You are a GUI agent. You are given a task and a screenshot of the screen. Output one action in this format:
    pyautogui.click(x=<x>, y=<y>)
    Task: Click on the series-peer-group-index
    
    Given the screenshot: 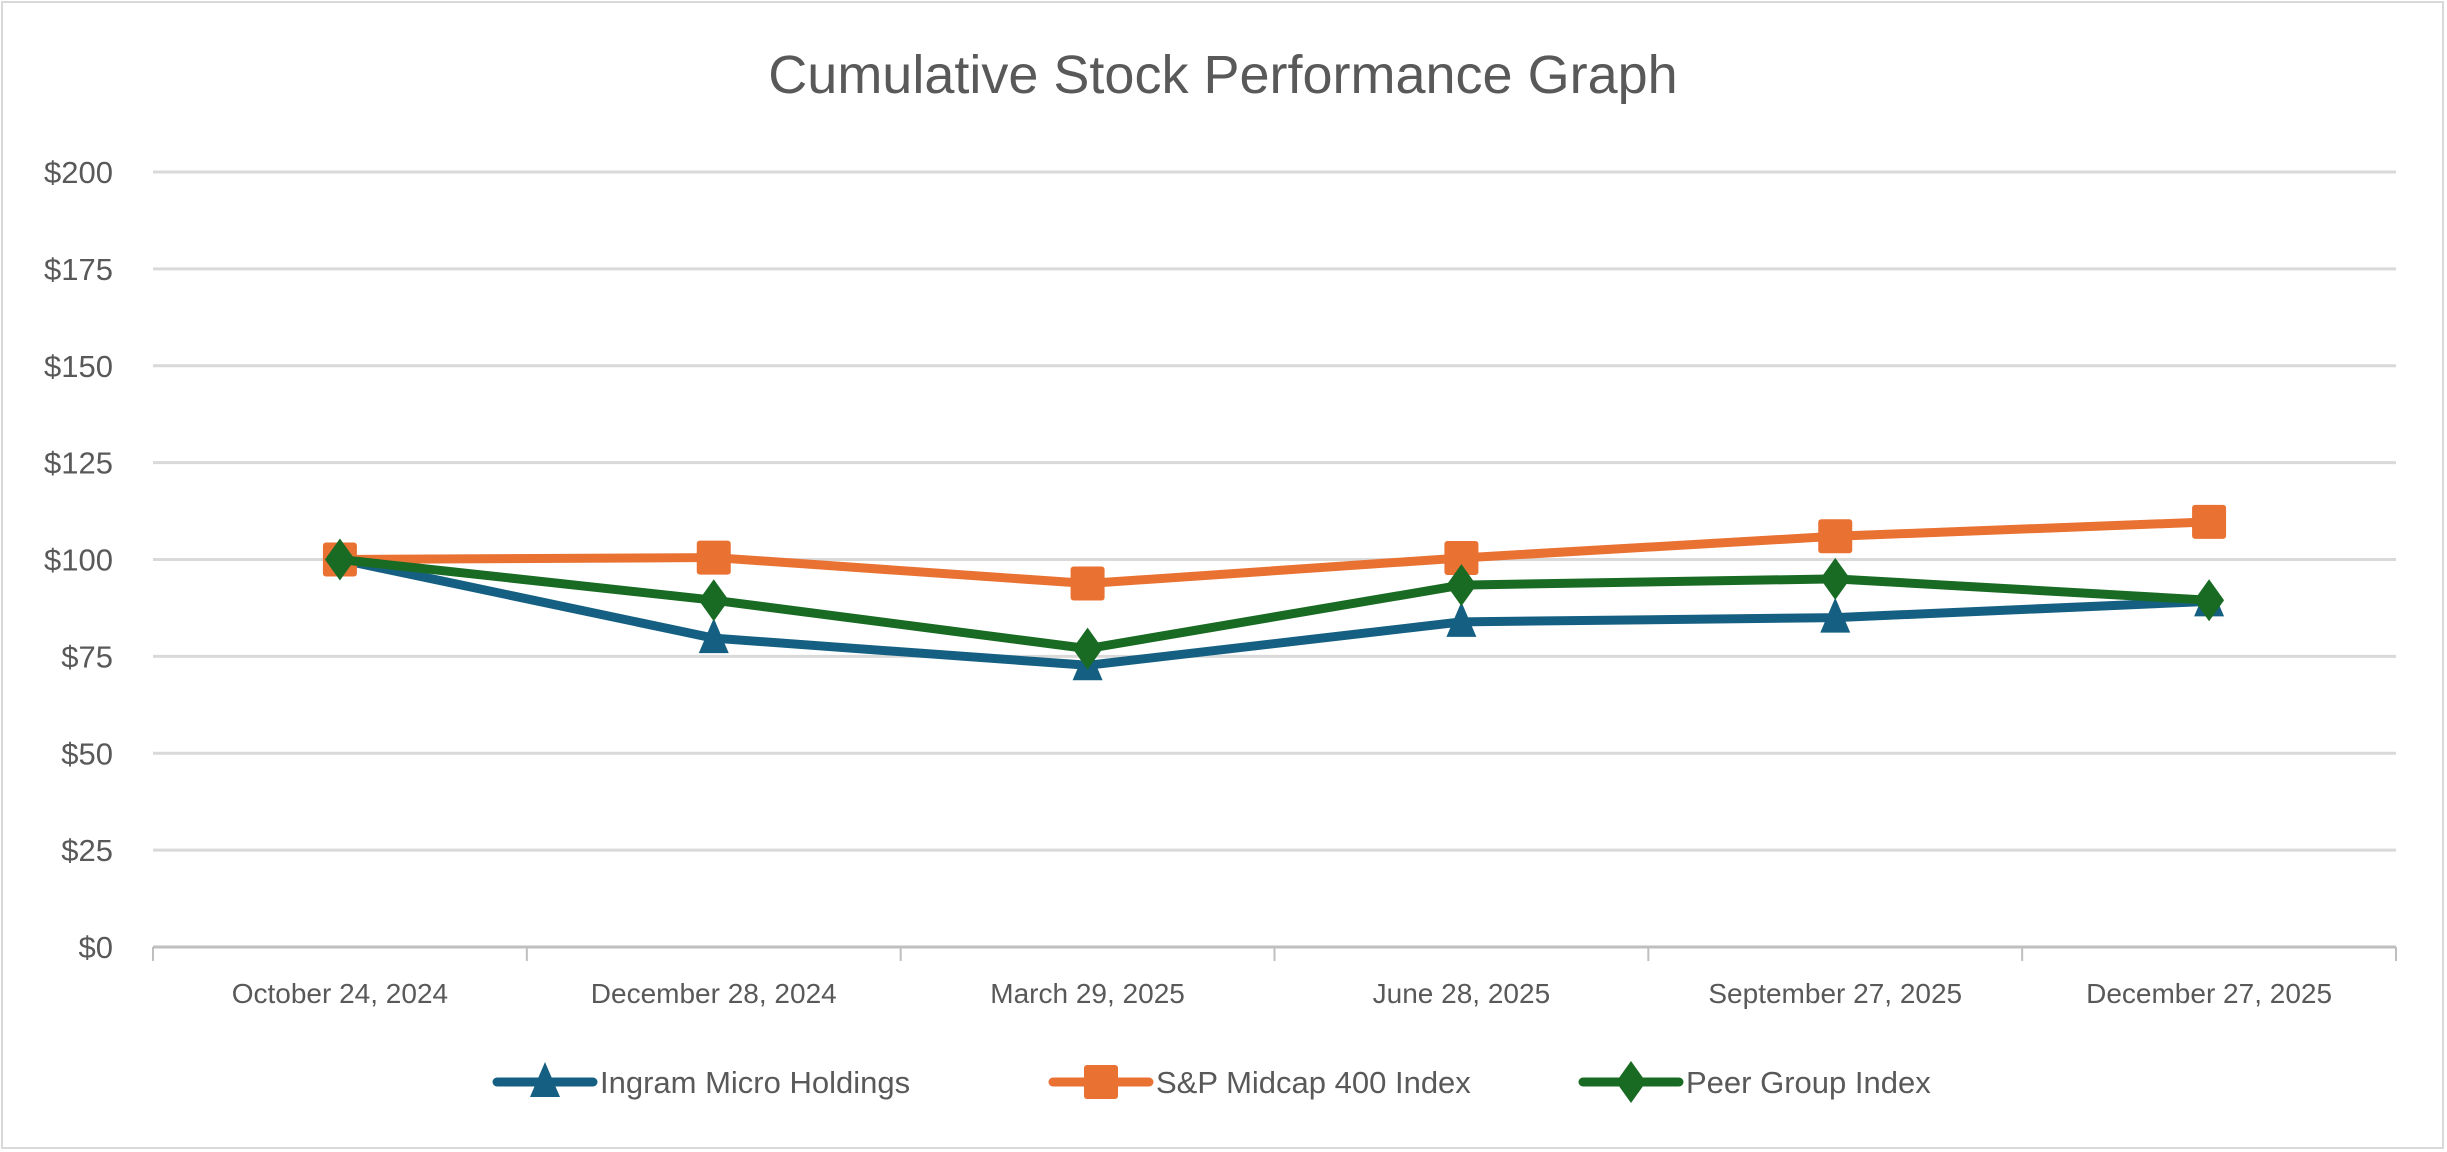 What is the action you would take?
    pyautogui.click(x=1274, y=604)
    